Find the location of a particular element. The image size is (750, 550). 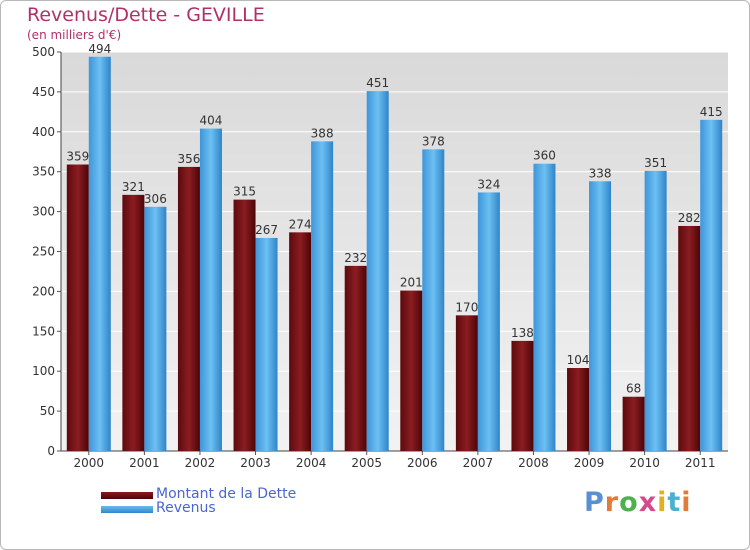

data-label-dette: 232 is located at coordinates (355, 258).